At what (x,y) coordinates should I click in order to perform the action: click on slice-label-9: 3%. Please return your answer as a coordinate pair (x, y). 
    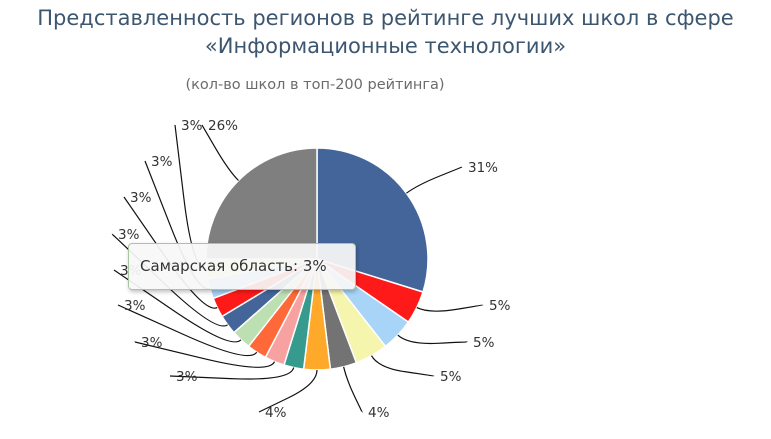
    Looking at the image, I should click on (135, 306).